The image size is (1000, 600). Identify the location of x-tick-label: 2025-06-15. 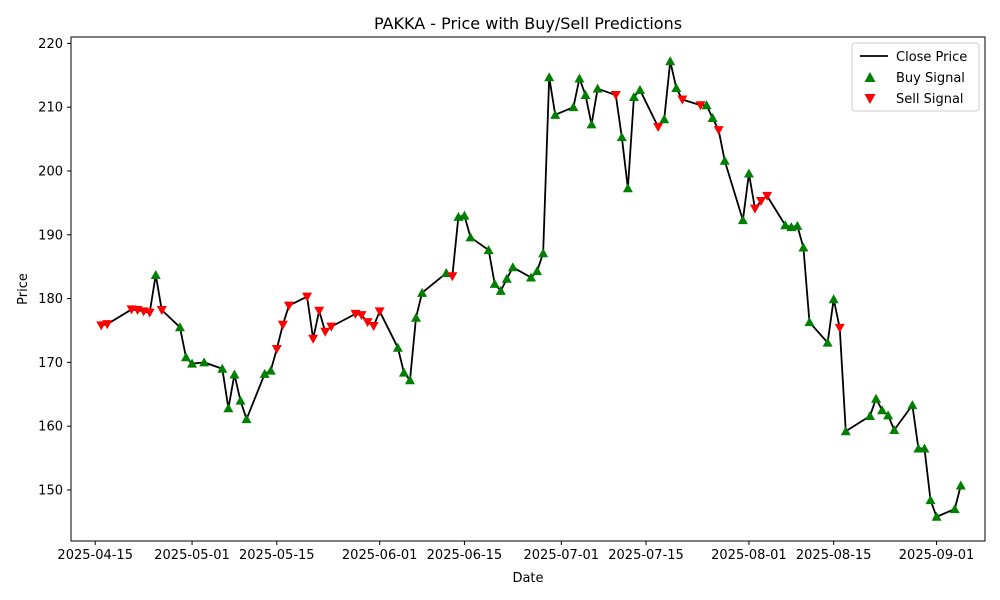
(465, 555).